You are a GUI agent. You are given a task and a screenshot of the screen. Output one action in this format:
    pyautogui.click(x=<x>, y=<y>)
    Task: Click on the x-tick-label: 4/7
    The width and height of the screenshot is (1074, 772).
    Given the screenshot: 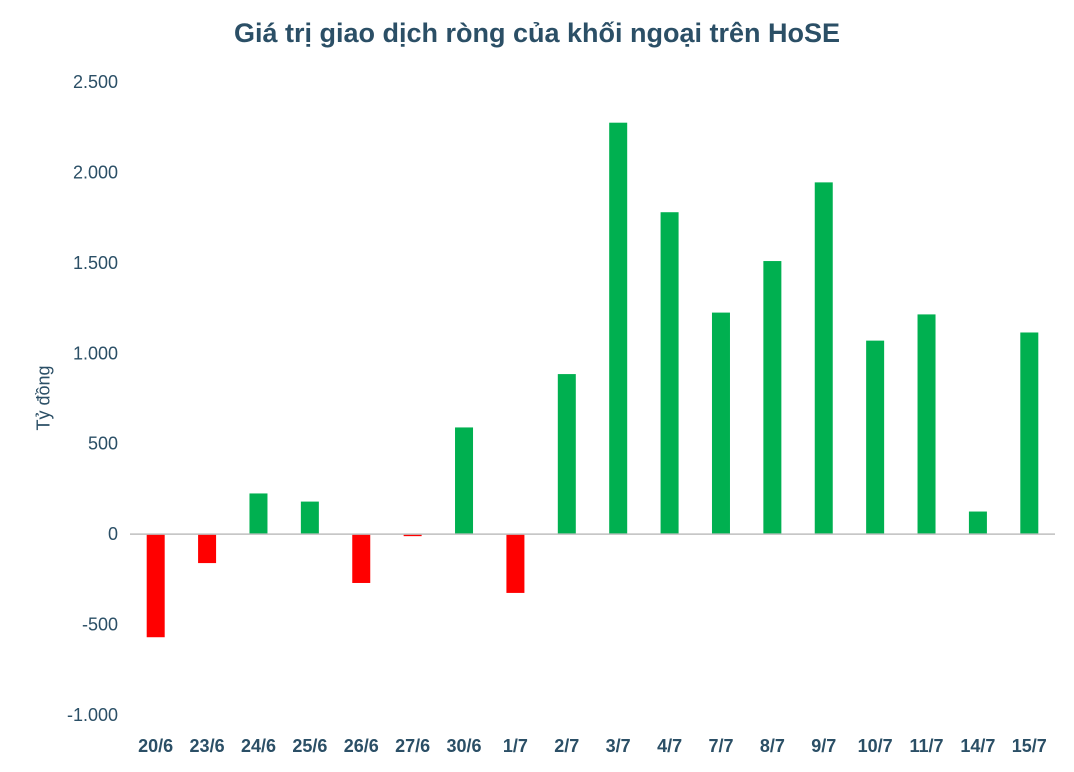 What is the action you would take?
    pyautogui.click(x=669, y=746)
    